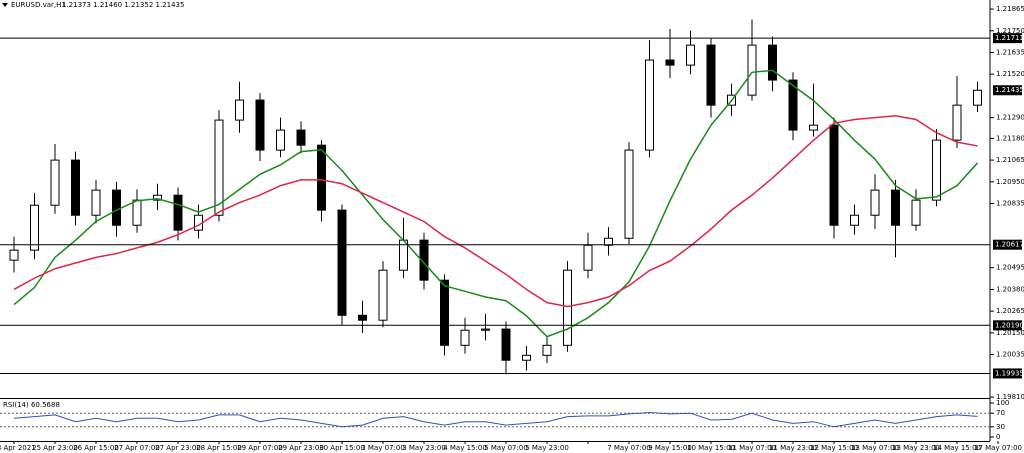 The height and width of the screenshot is (453, 1024). Describe the element at coordinates (916, 448) in the screenshot. I see `x-tick-label: 13 May 23:00` at that location.